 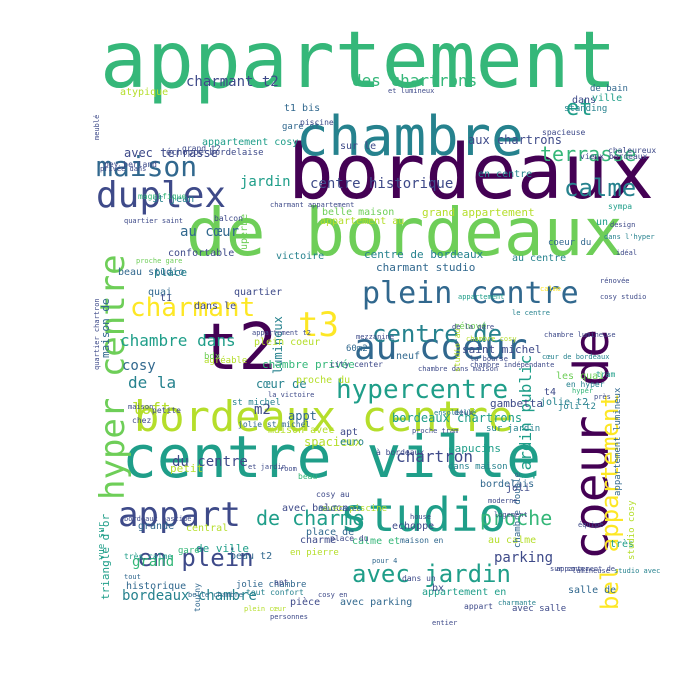 What do you see at coordinates (356, 365) in the screenshot?
I see `word-cloud-term: city center` at bounding box center [356, 365].